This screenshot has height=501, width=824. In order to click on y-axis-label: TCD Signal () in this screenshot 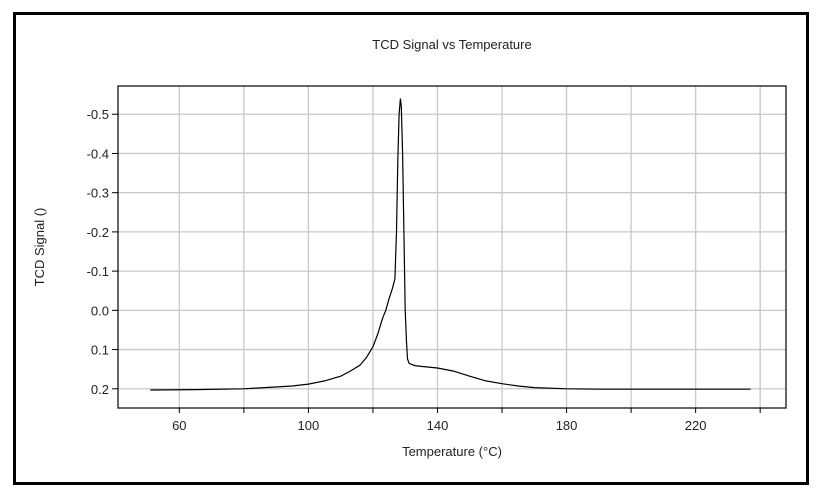, I will do `click(39, 247)`.